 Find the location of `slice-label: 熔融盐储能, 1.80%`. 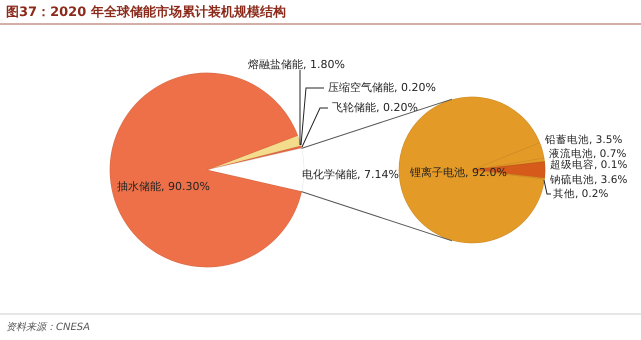

slice-label: 熔融盐储能, 1.80% is located at coordinates (296, 64).